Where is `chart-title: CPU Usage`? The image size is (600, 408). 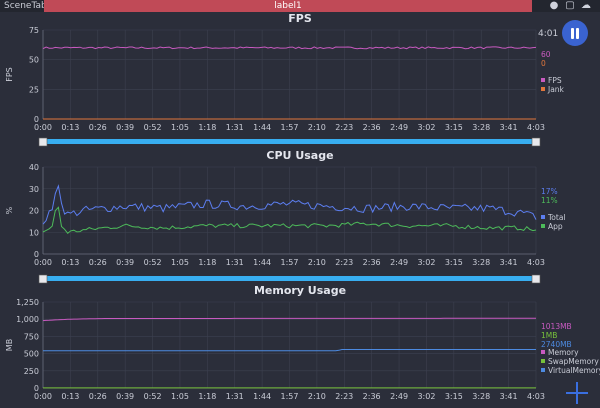 chart-title: CPU Usage is located at coordinates (299, 155).